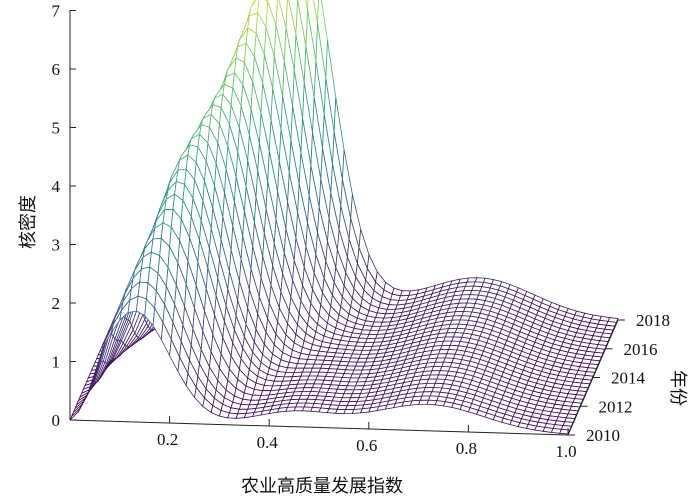  What do you see at coordinates (28, 222) in the screenshot?
I see `z-axis-title: 核密度` at bounding box center [28, 222].